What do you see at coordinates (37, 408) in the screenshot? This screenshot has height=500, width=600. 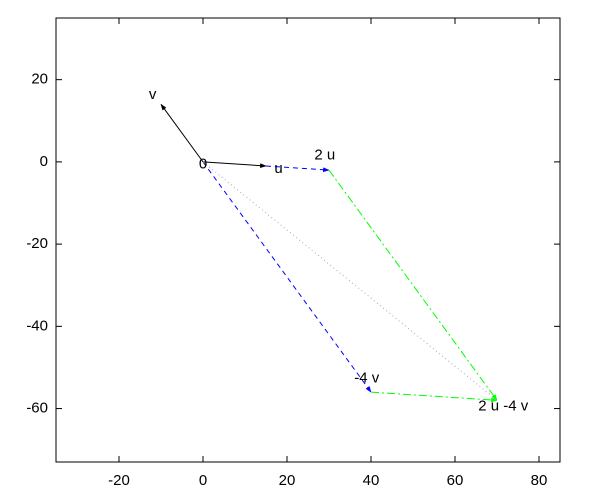 I see `y-tick-label: -60` at bounding box center [37, 408].